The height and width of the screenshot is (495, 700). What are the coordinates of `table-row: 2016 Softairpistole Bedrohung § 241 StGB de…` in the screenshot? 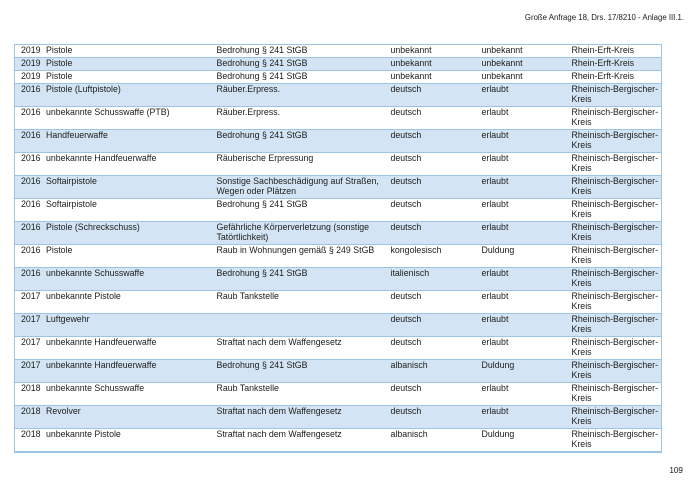 It's located at (338, 210).